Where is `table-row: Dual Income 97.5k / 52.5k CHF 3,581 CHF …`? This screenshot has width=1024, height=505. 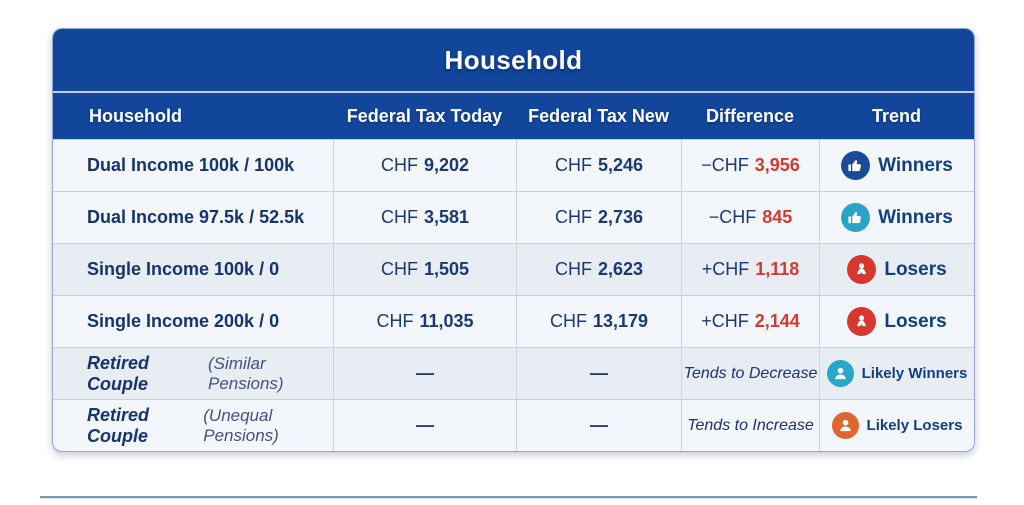 table-row: Dual Income 97.5k / 52.5k CHF 3,581 CHF … is located at coordinates (513, 217).